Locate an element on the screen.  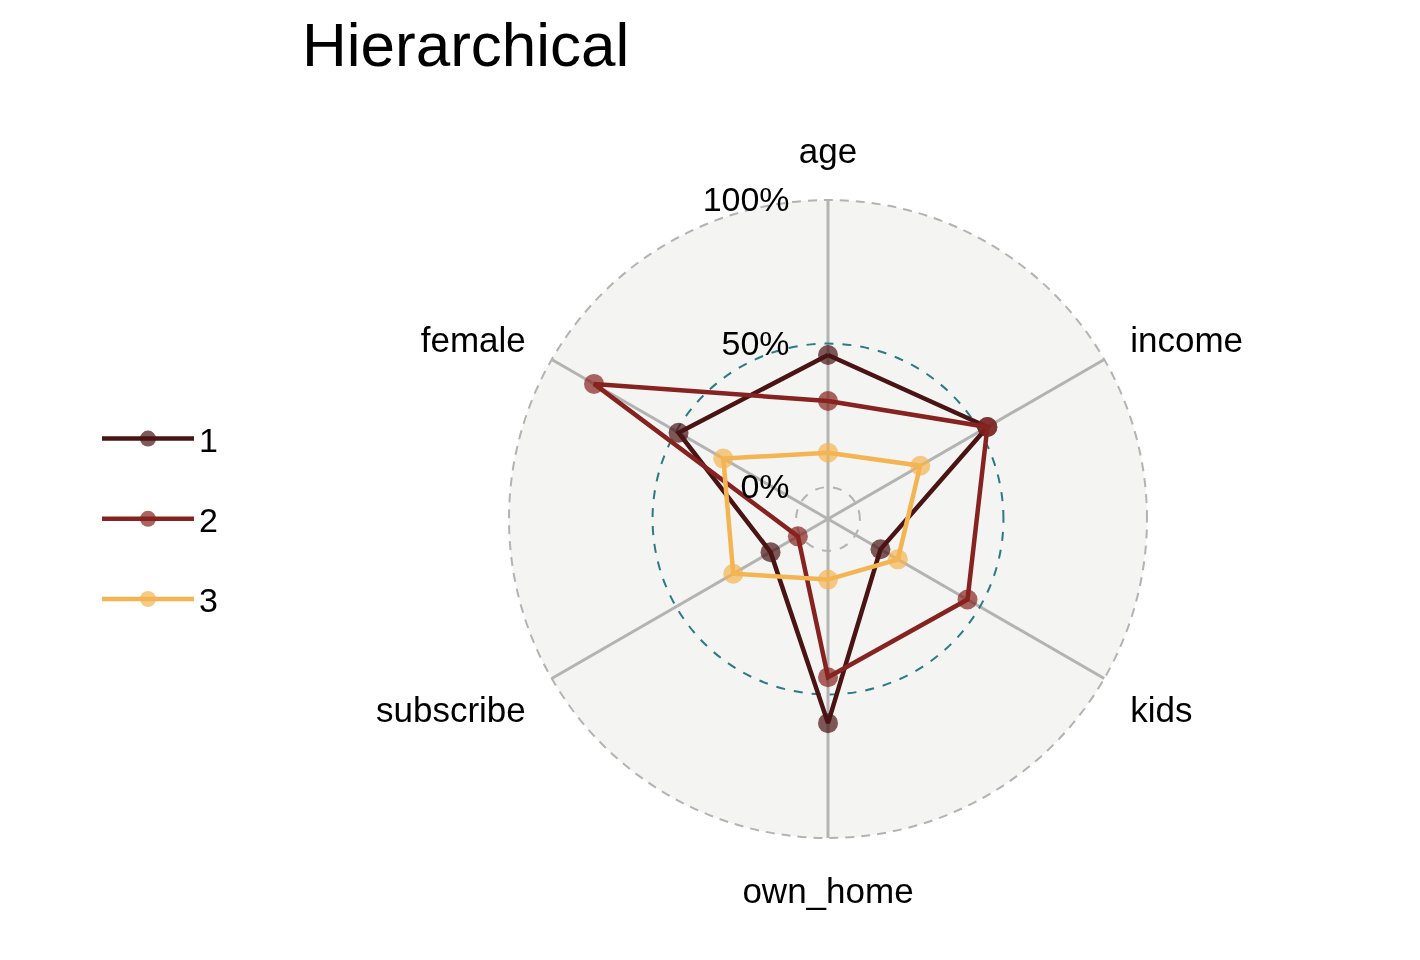
spoke-label: income is located at coordinates (1187, 339).